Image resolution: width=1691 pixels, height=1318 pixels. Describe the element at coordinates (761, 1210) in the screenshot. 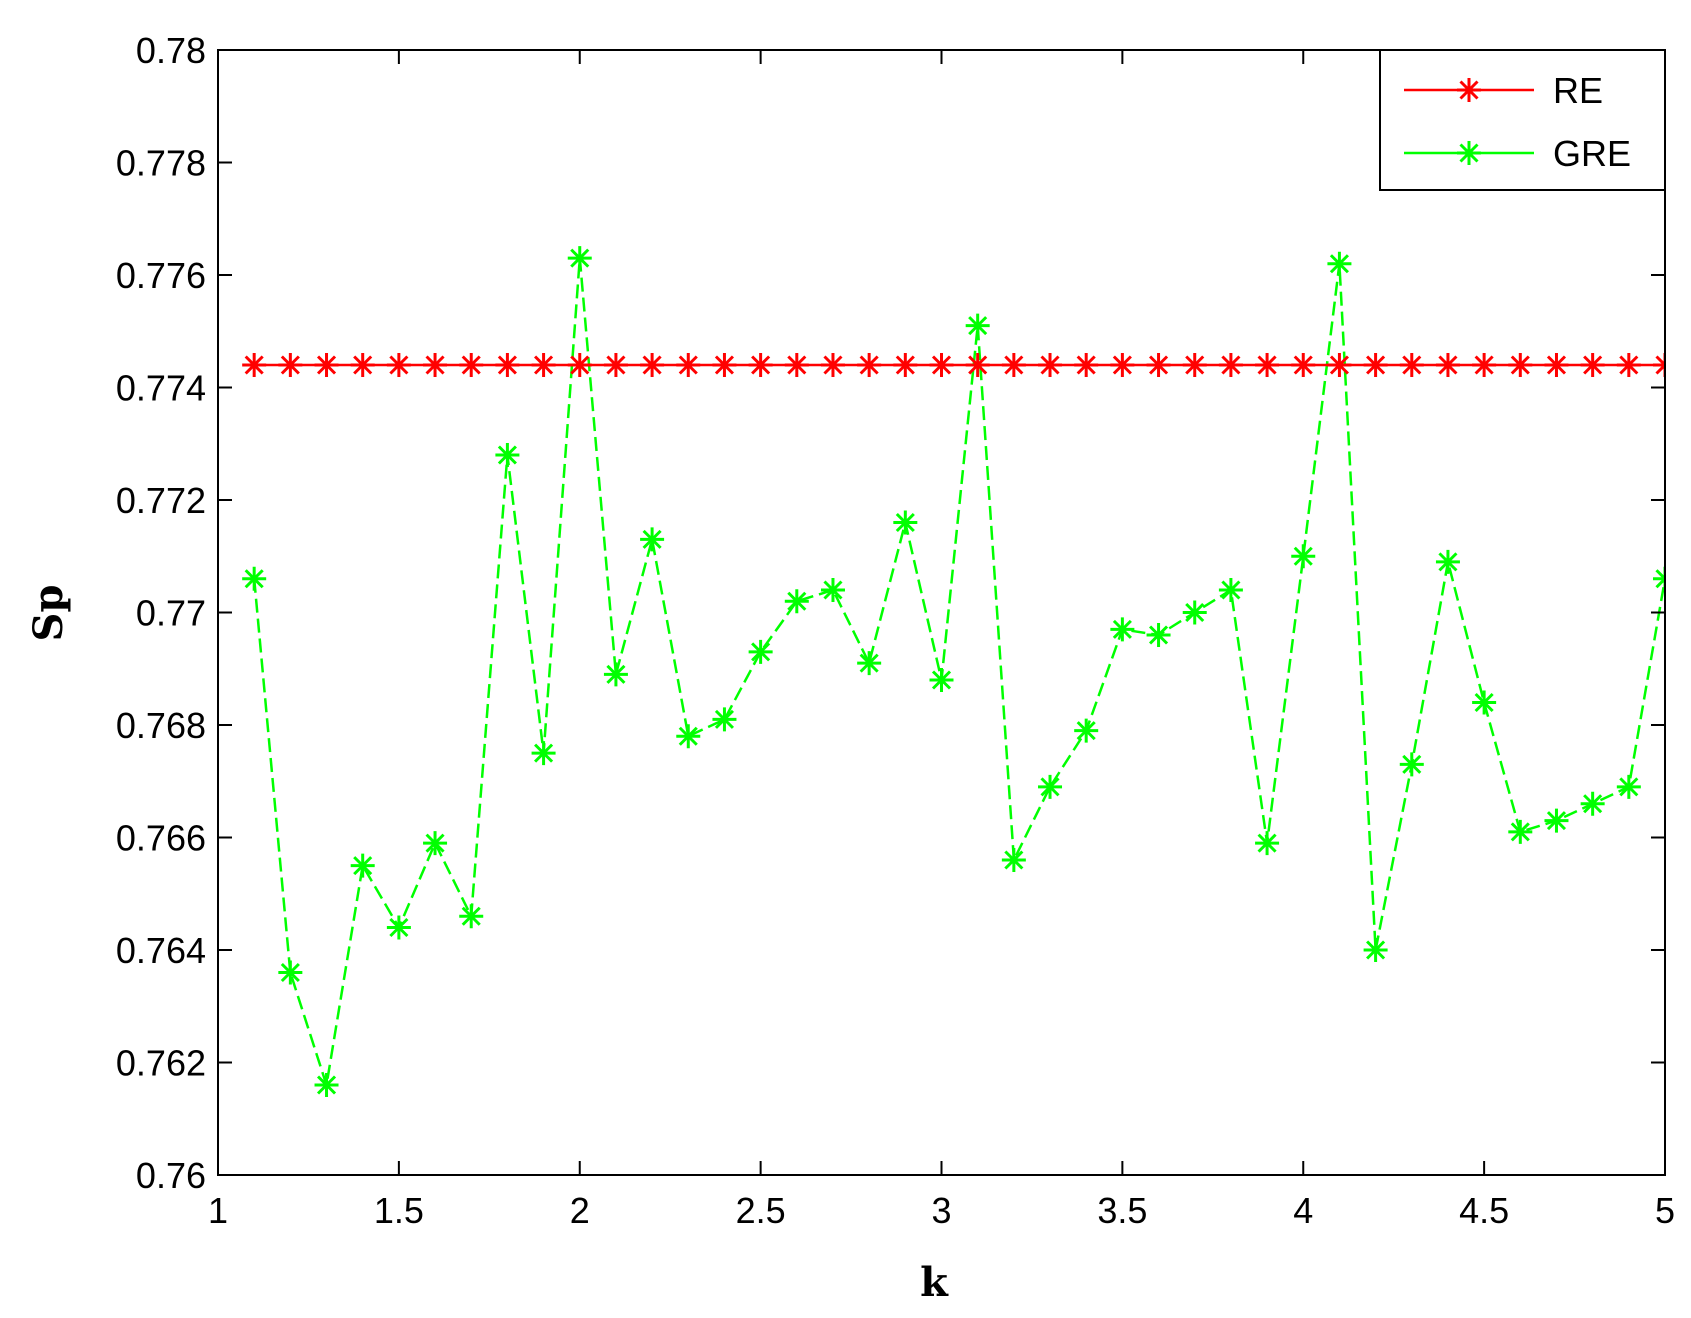

I see `x-tick-label: 2.5` at that location.